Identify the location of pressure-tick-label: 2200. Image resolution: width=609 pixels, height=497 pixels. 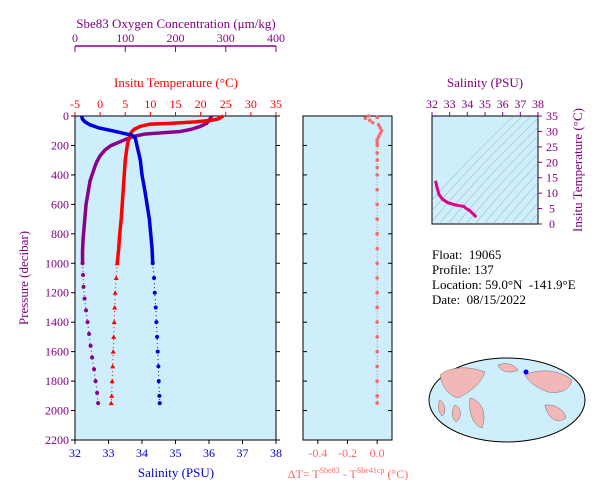
(57, 440).